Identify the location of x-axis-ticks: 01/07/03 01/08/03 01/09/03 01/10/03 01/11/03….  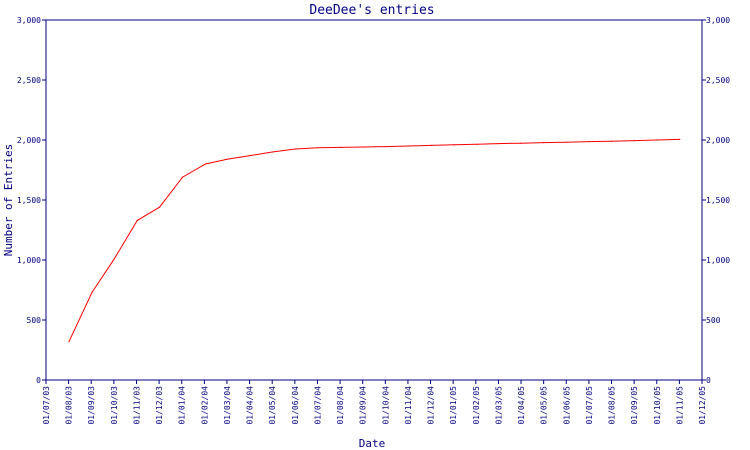
(374, 402).